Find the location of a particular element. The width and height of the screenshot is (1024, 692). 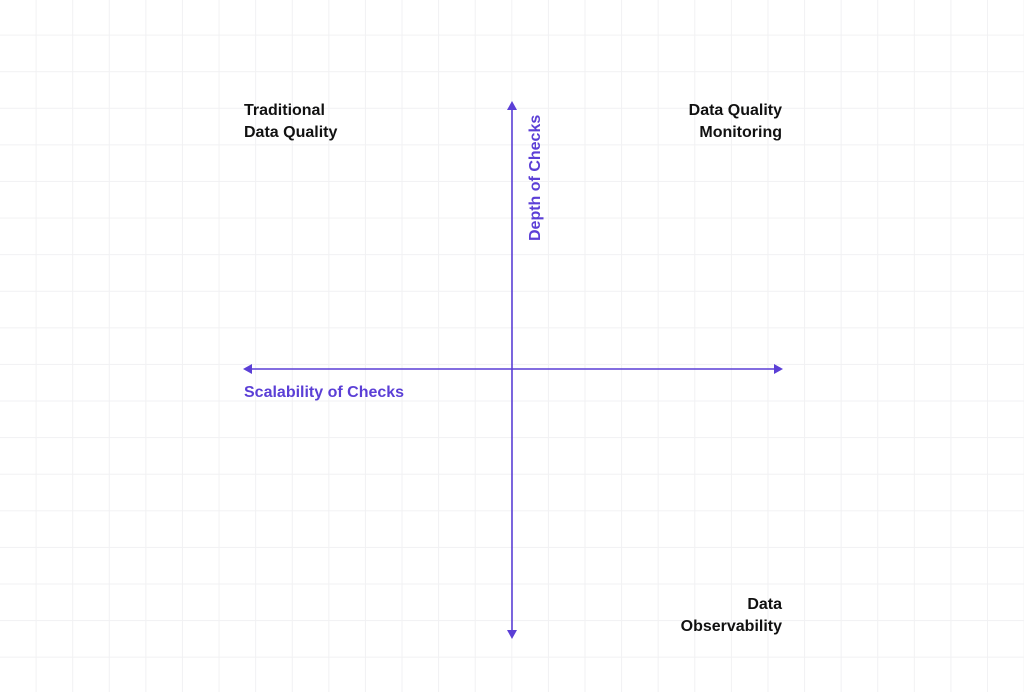

y-axis-label: Depth of Checks is located at coordinates (535, 177).